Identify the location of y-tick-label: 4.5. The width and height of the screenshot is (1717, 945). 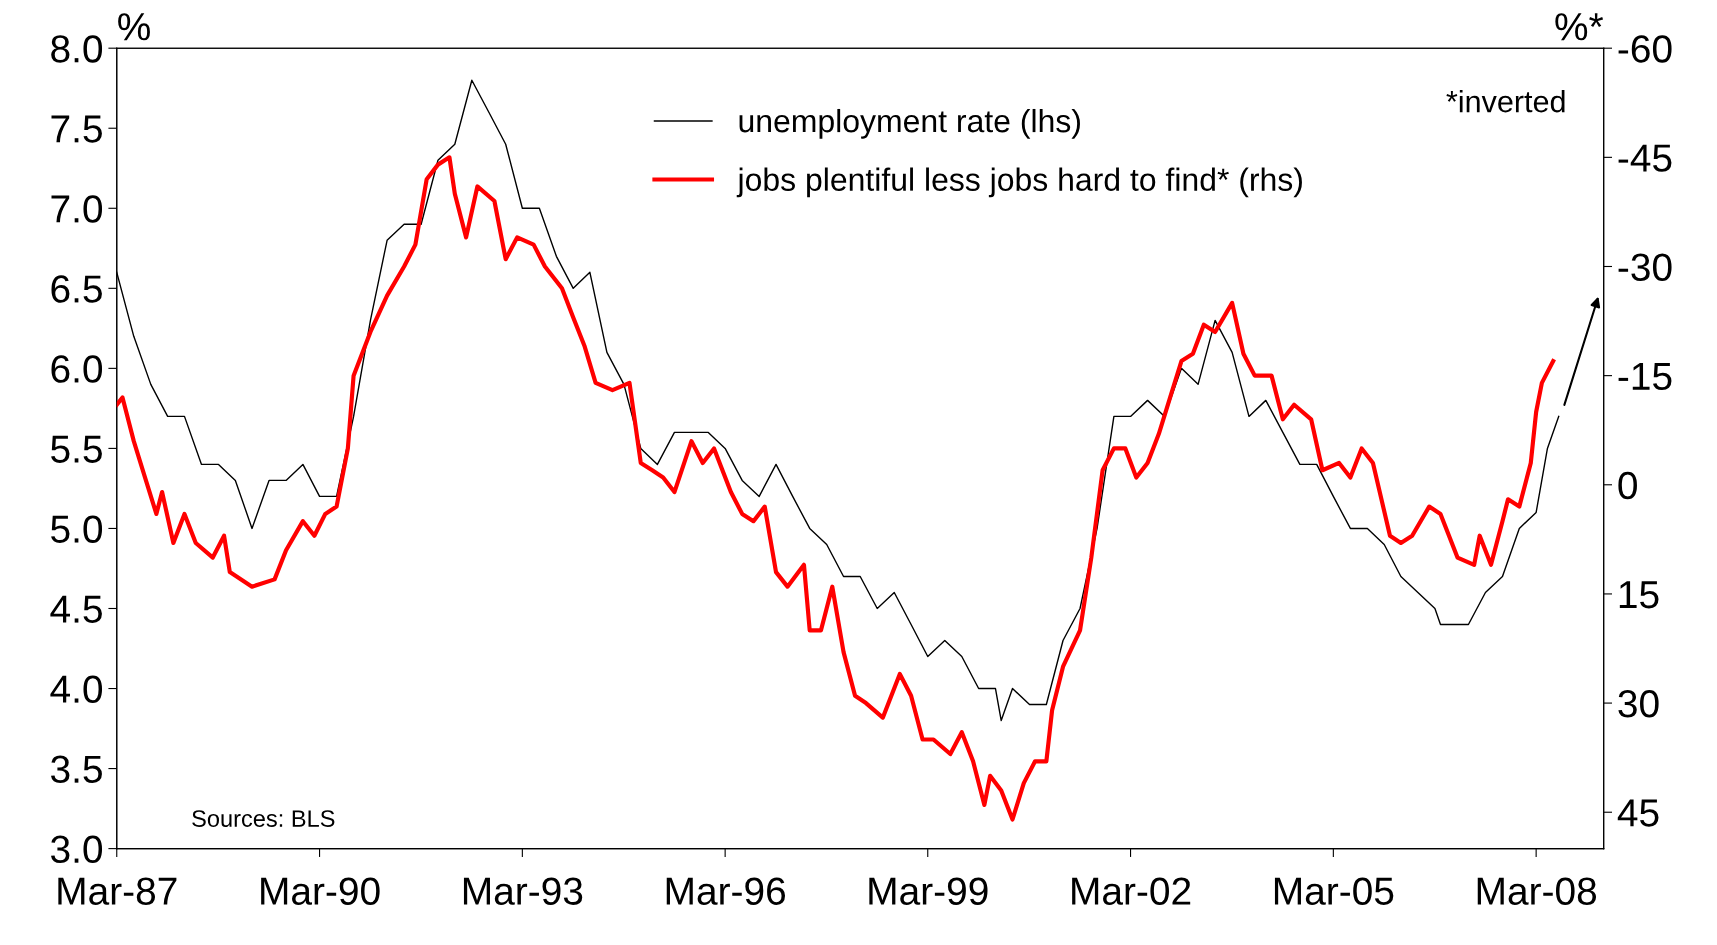
(76, 609).